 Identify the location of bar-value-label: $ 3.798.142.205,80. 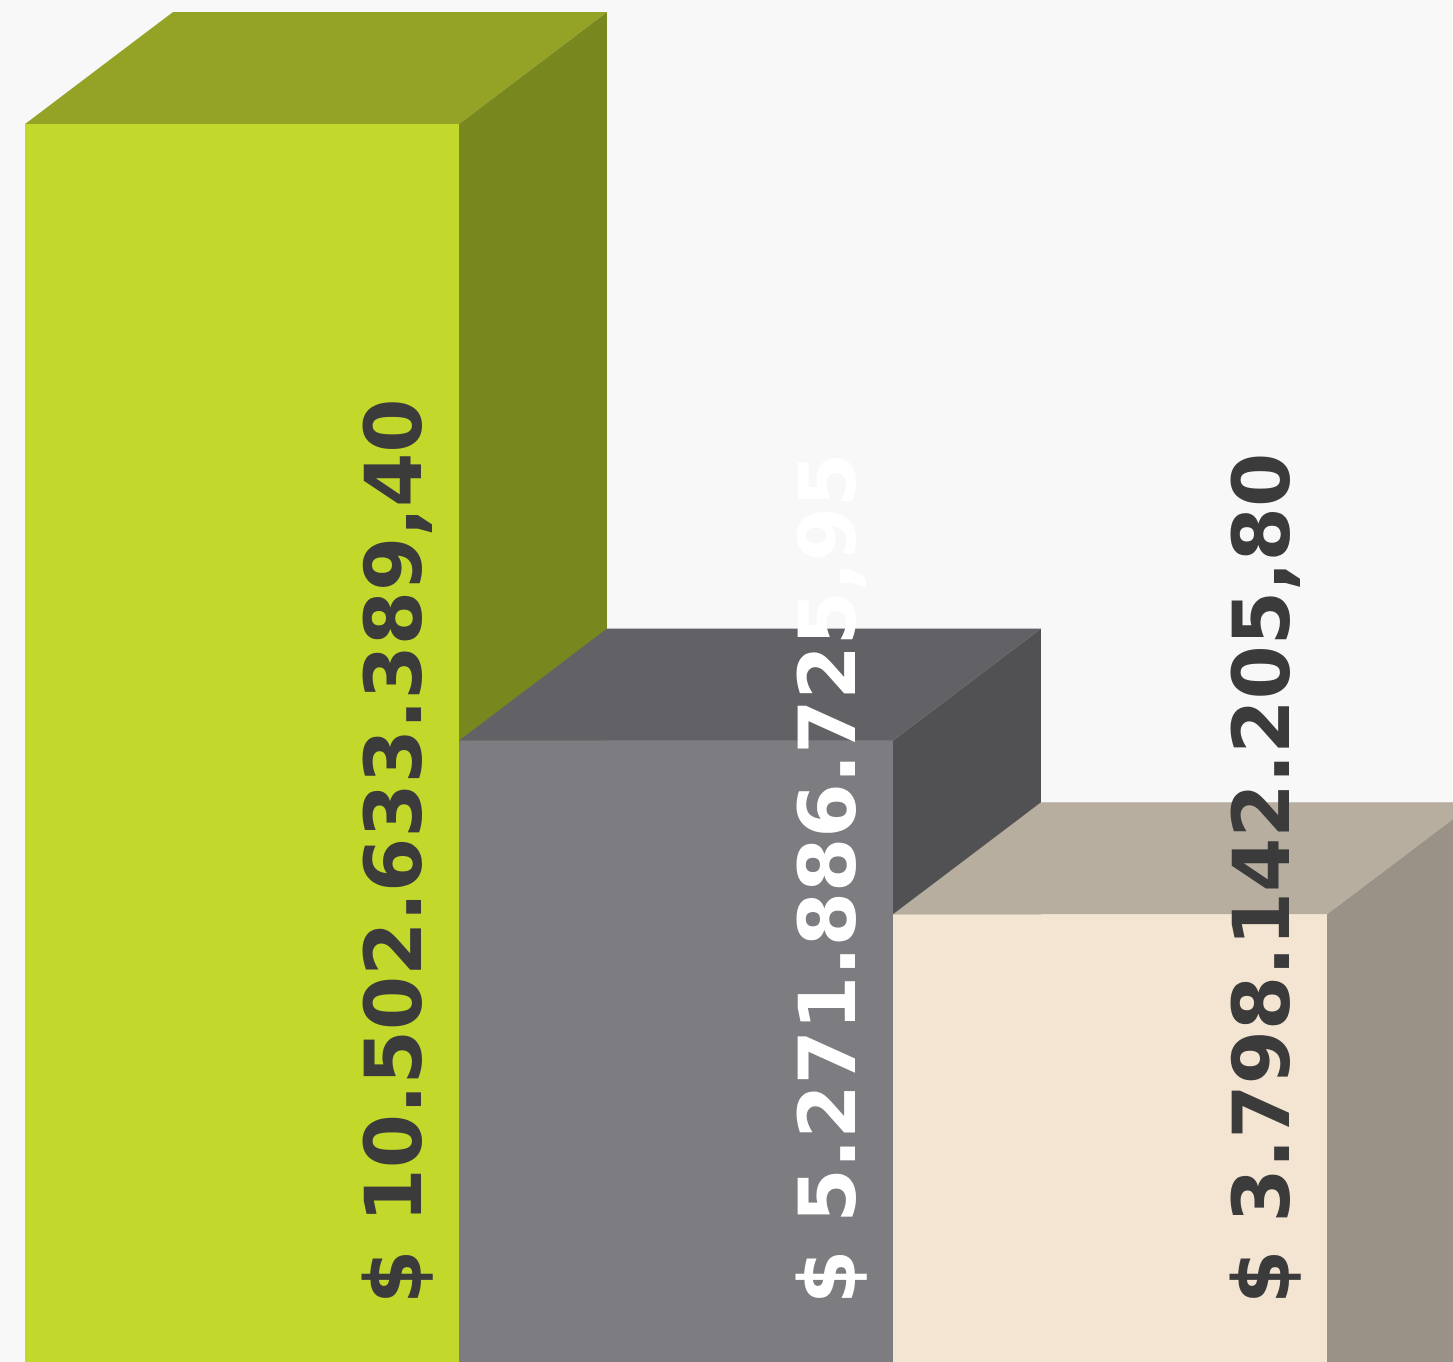
(1263, 878).